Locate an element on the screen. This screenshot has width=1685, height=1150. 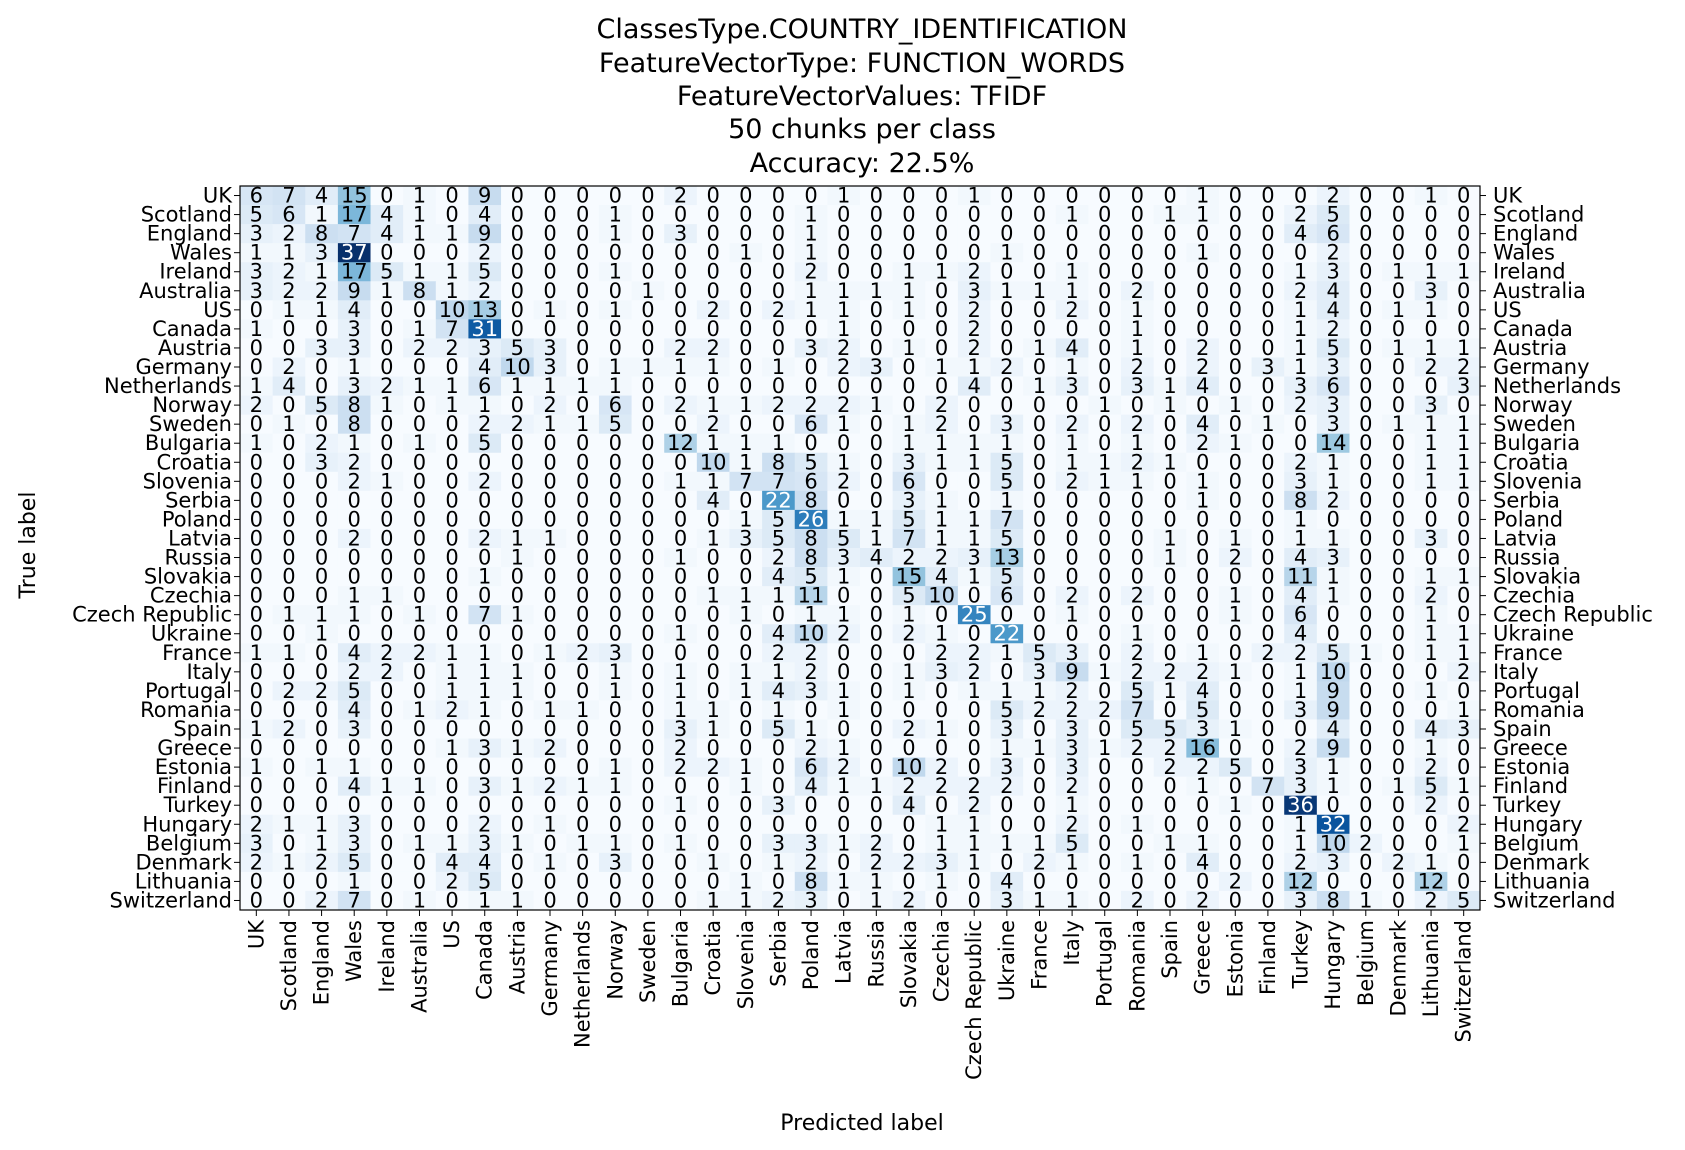
cell-value-label: 2 is located at coordinates (908, 900).